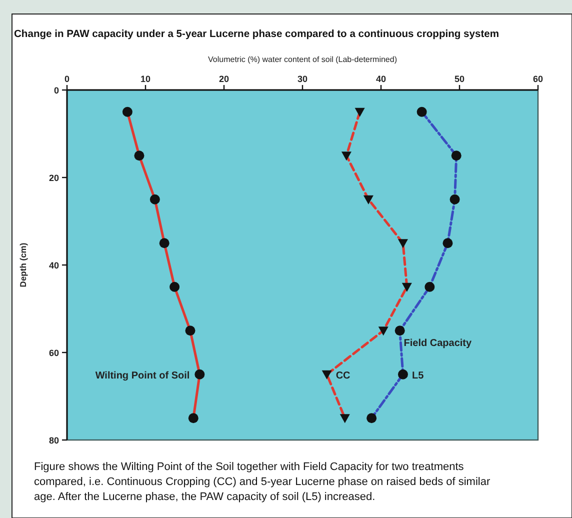 This screenshot has width=572, height=518. Describe the element at coordinates (56, 91) in the screenshot. I see `y-tick-label: 0` at that location.